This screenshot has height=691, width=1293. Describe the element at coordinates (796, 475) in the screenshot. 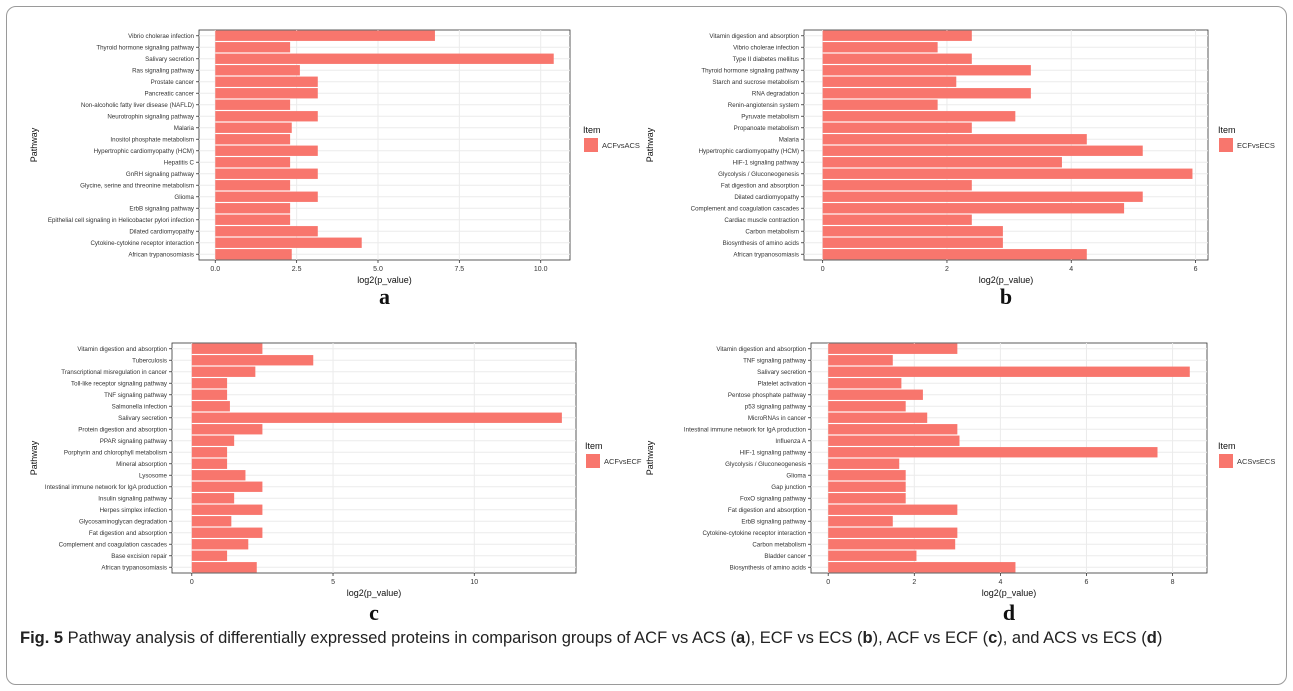

I see `category-label: Glioma` at that location.